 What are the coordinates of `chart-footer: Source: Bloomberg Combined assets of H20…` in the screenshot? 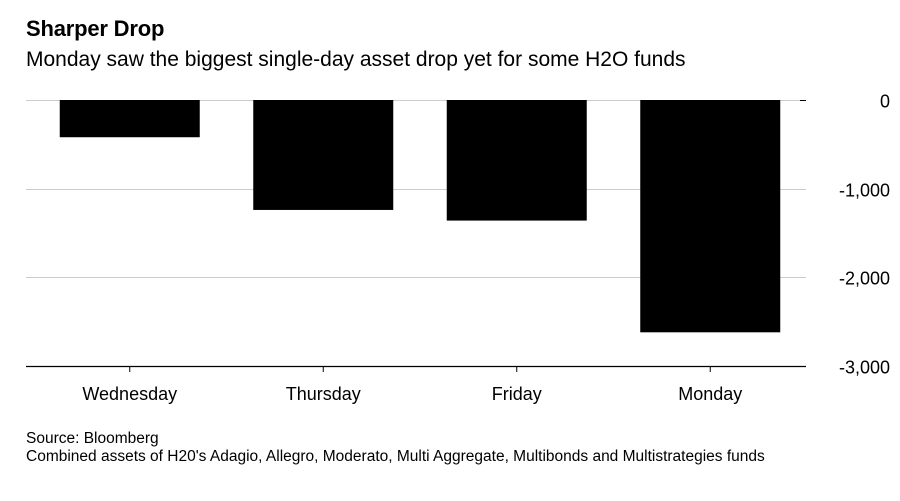 It's located at (456, 448).